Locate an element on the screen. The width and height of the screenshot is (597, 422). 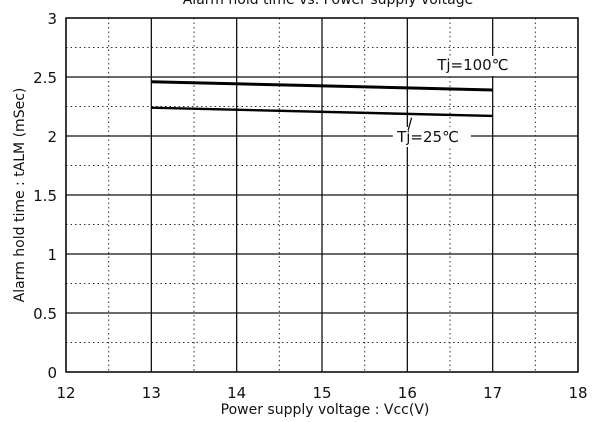
series-line-tj25 is located at coordinates (322, 112).